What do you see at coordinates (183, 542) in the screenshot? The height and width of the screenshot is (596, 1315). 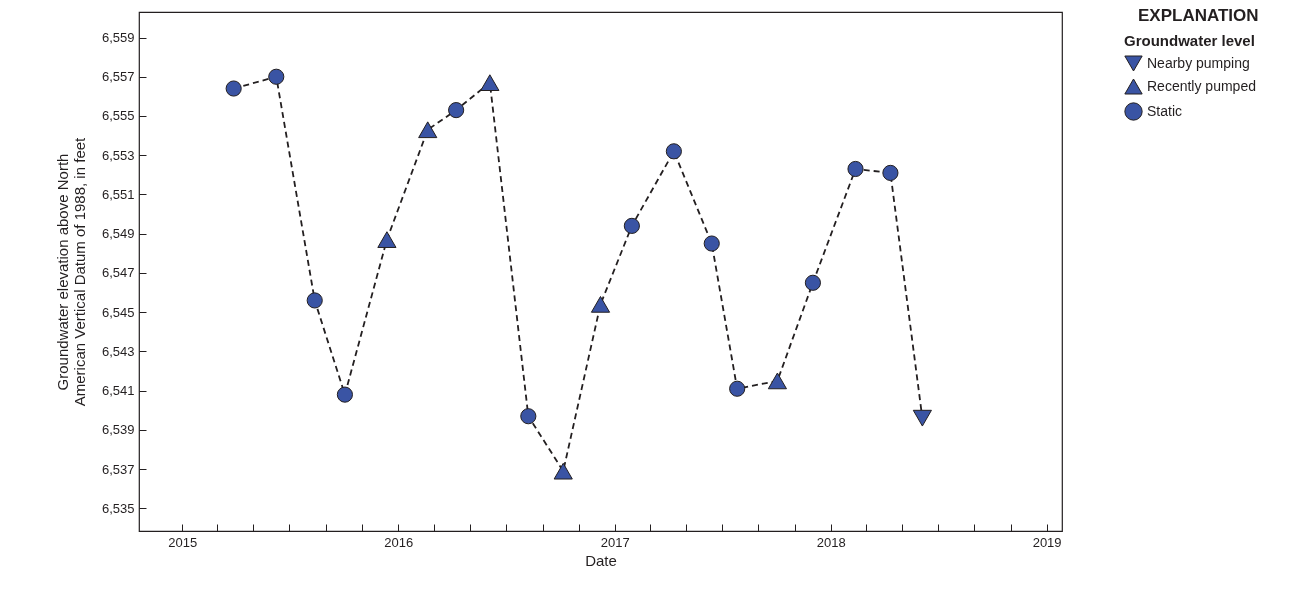 I see `x-tick-label: 2015` at bounding box center [183, 542].